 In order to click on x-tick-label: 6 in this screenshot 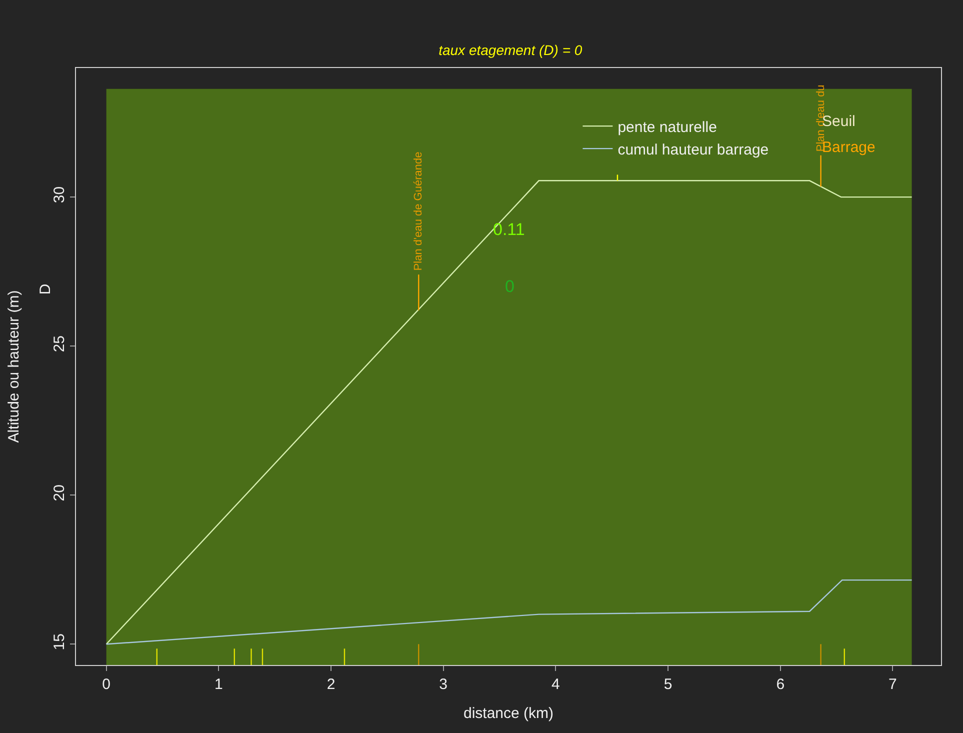, I will do `click(780, 684)`.